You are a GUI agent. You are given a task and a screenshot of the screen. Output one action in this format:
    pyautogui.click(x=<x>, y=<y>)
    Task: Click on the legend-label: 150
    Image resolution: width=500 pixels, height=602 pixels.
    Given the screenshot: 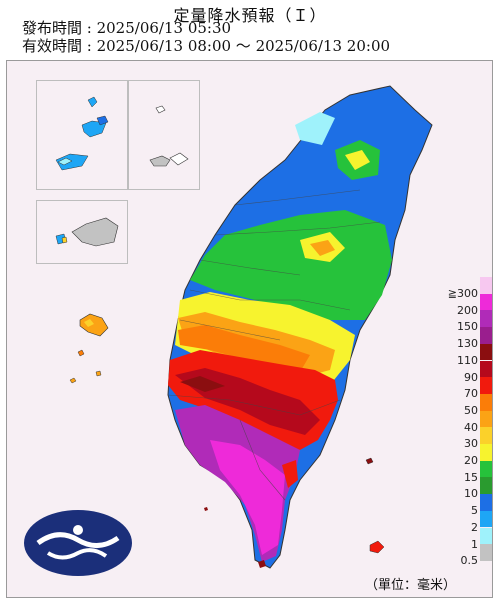 What is the action you would take?
    pyautogui.click(x=467, y=327)
    